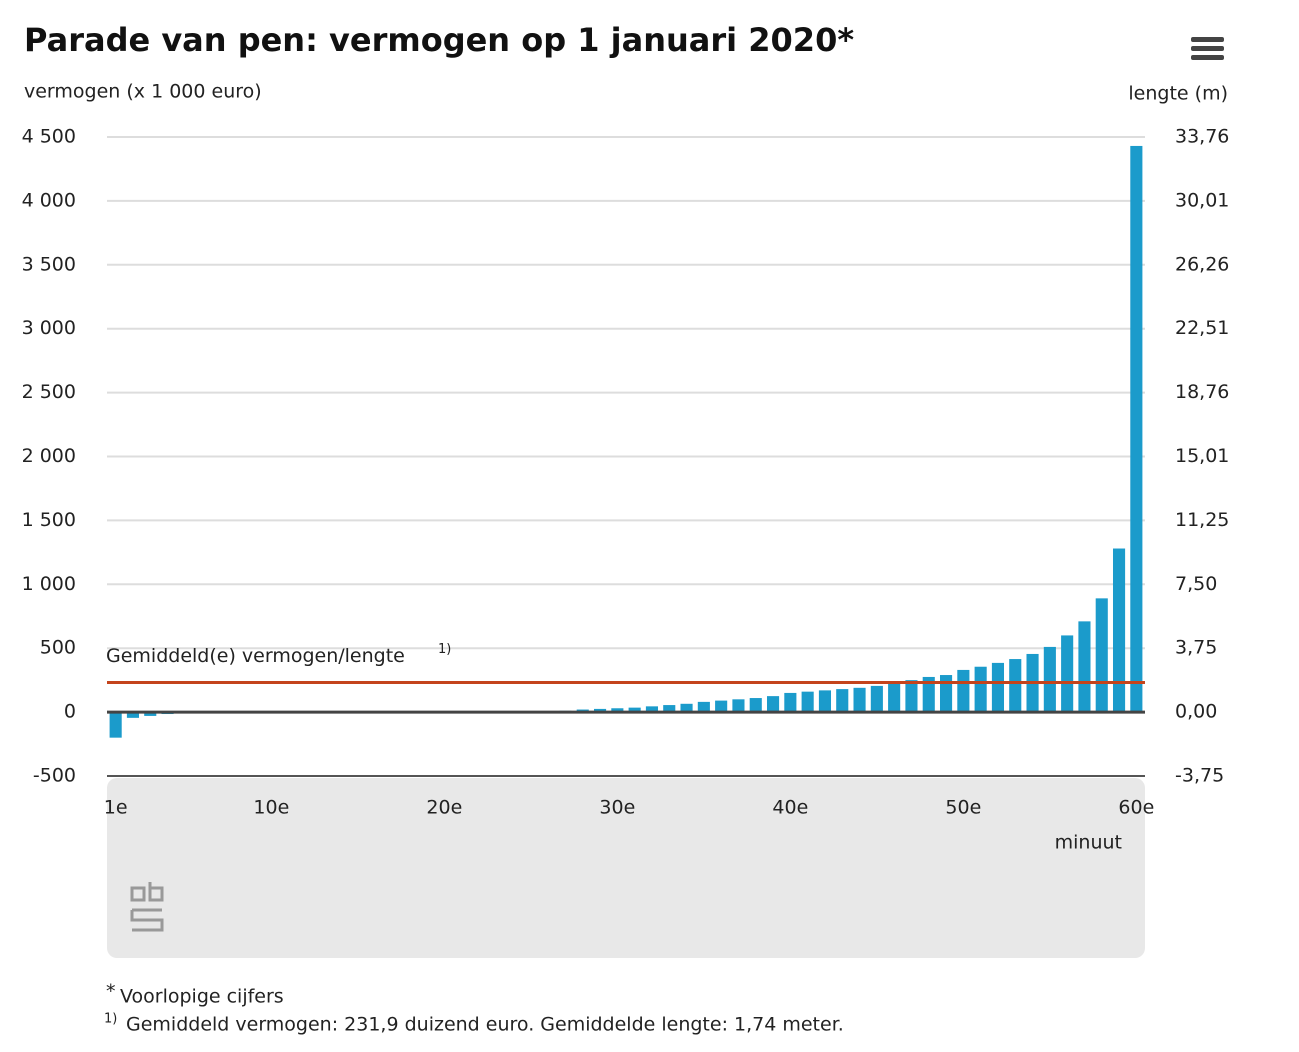  I want to click on y2-tick-label: 30,01, so click(1202, 200).